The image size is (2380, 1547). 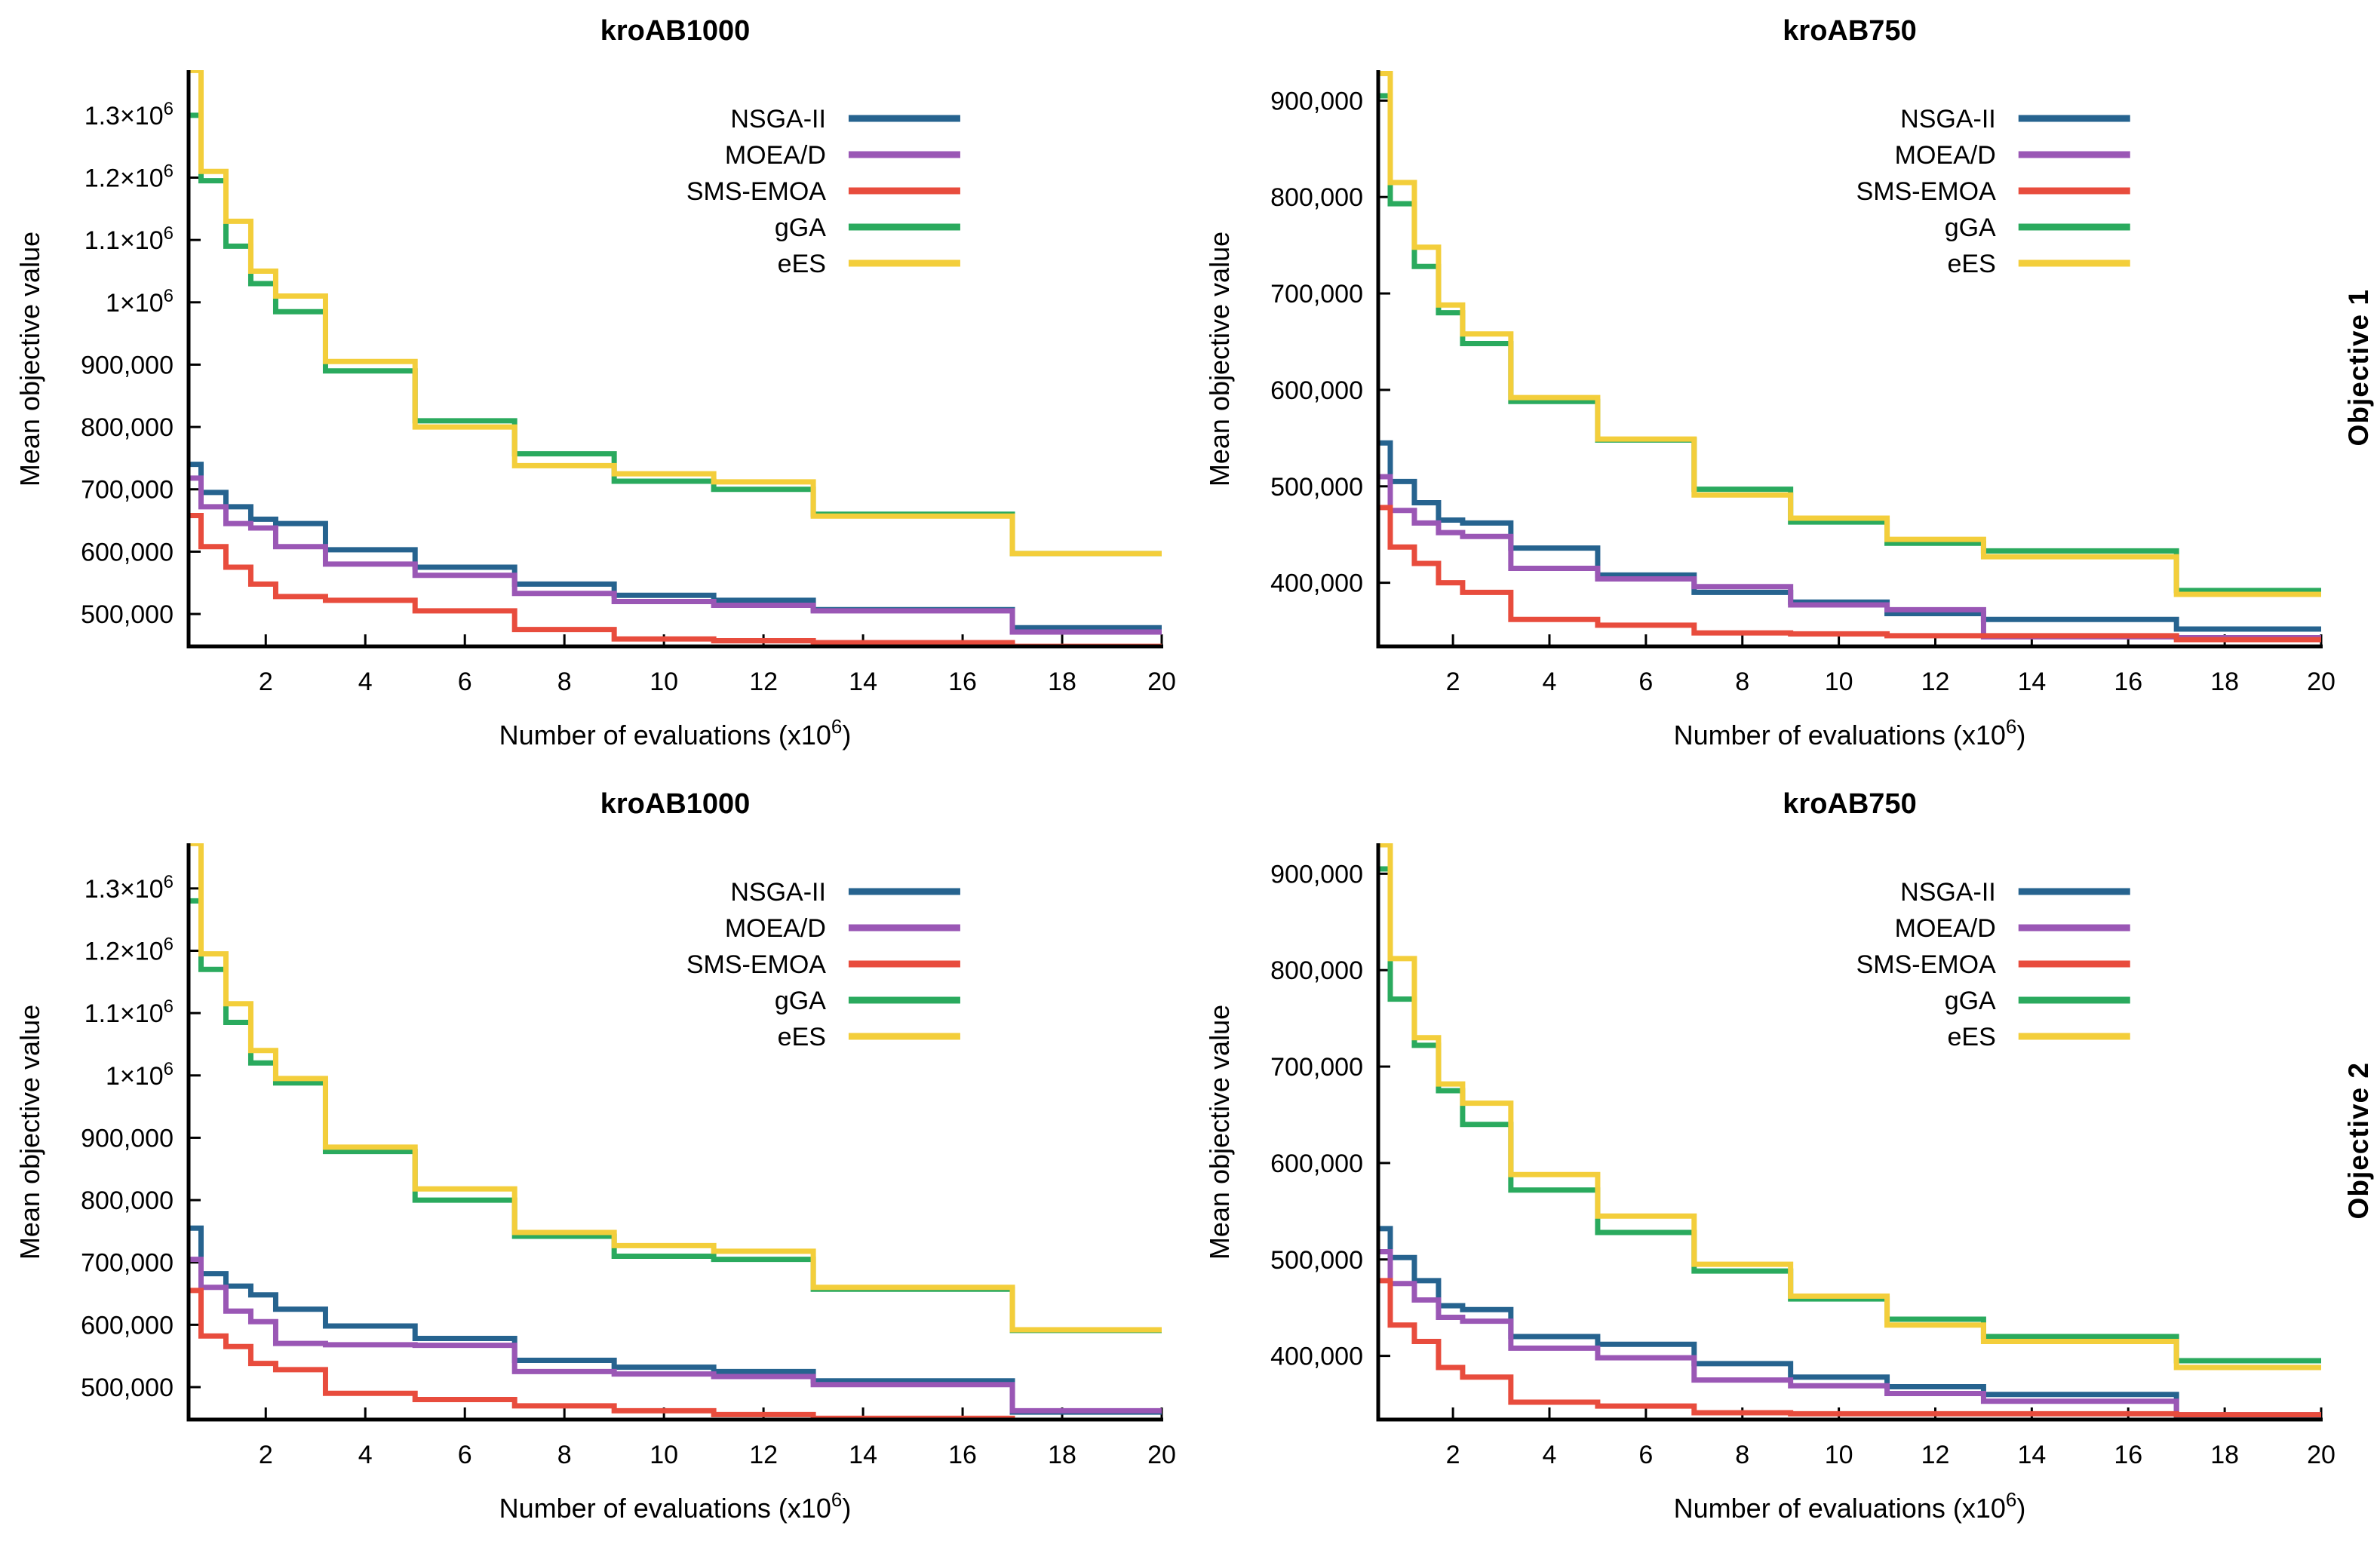 I want to click on y-tick-label: 500,000, so click(x=127, y=614).